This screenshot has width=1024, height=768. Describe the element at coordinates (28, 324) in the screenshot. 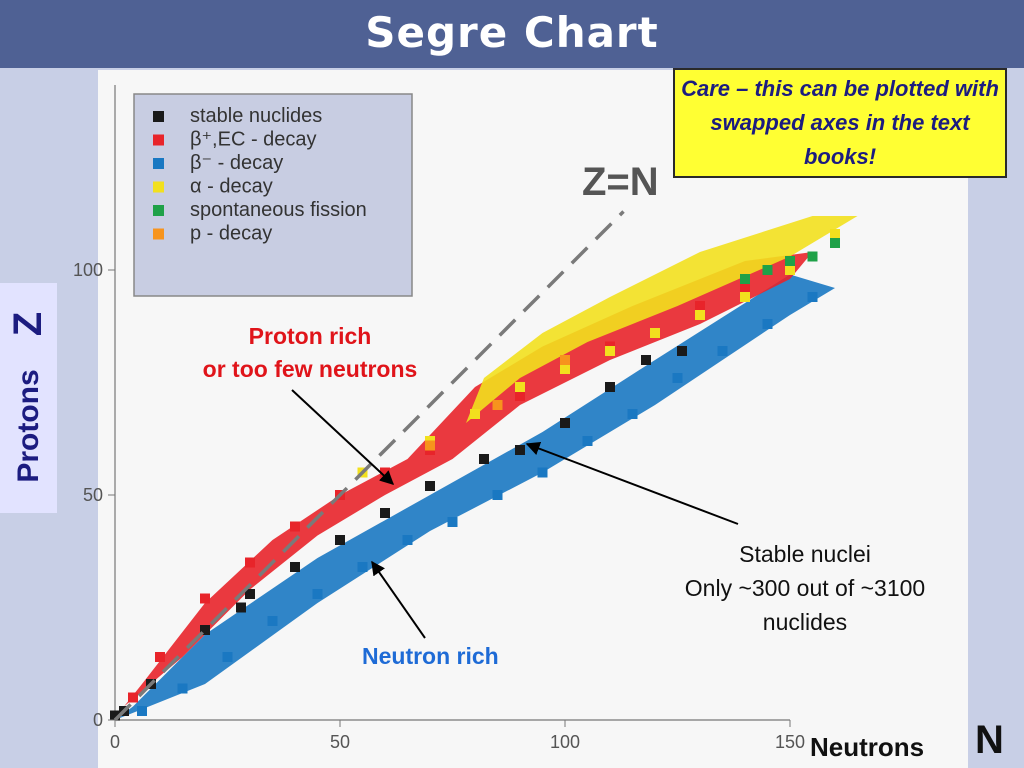

I see `z-axis-letter: Z` at that location.